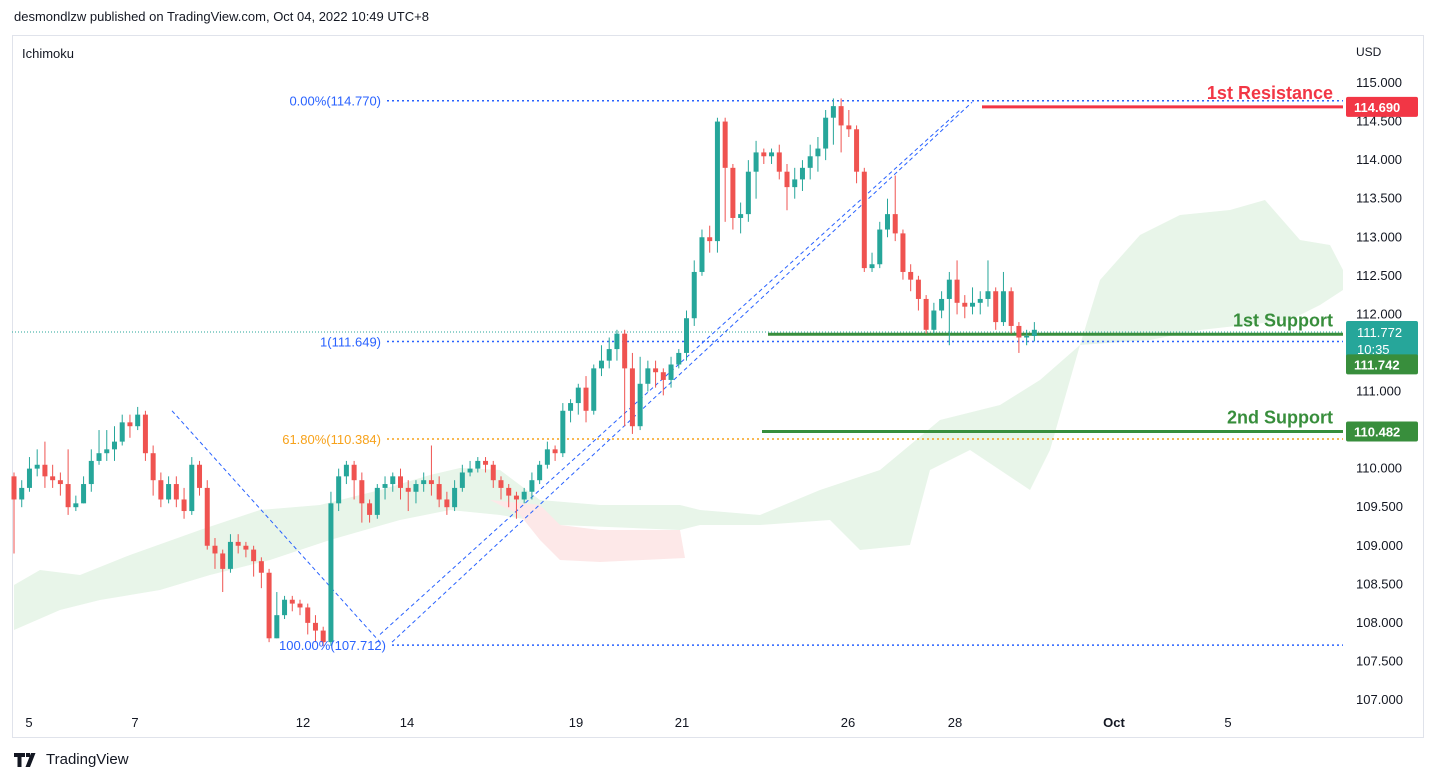  What do you see at coordinates (1114, 722) in the screenshot?
I see `time-tick: Oct` at bounding box center [1114, 722].